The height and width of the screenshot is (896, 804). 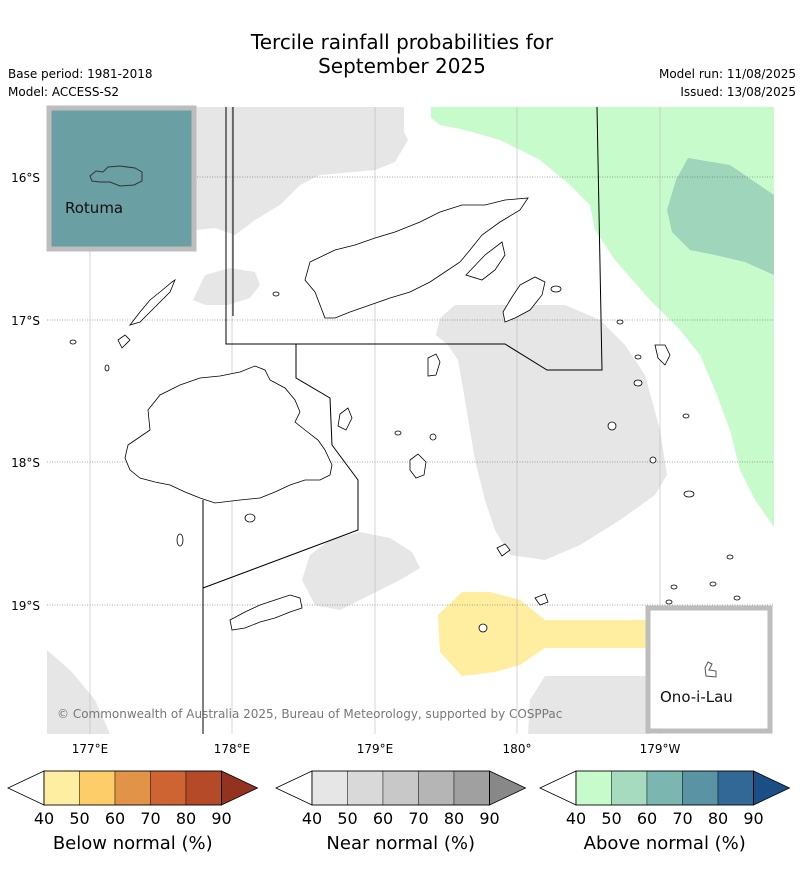 What do you see at coordinates (402, 42) in the screenshot?
I see `title-line-1: Tercile rainfall probabilities for` at bounding box center [402, 42].